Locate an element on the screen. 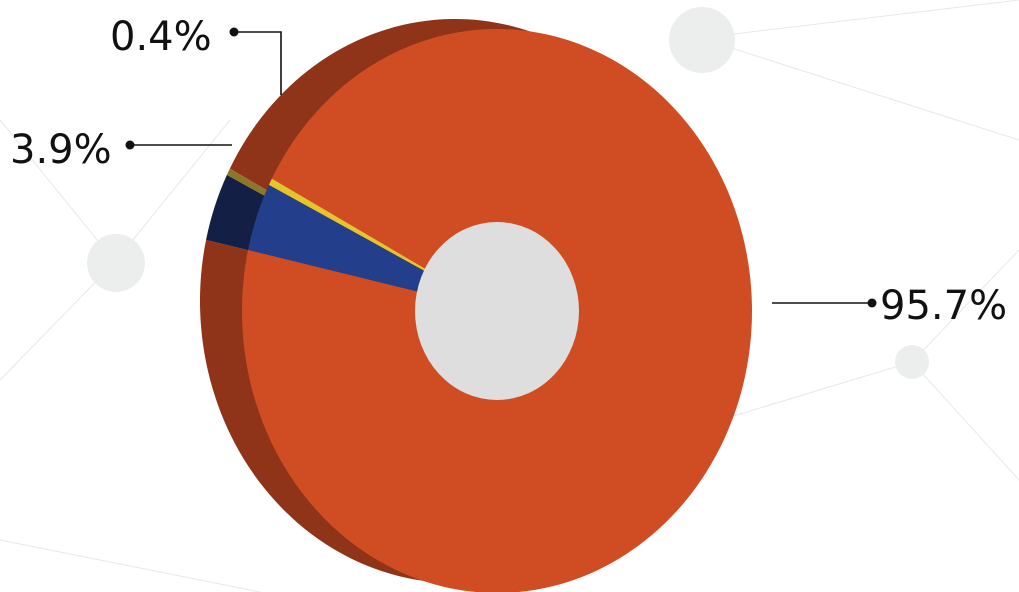 The image size is (1019, 592). callout-leader-line is located at coordinates (258, 63).